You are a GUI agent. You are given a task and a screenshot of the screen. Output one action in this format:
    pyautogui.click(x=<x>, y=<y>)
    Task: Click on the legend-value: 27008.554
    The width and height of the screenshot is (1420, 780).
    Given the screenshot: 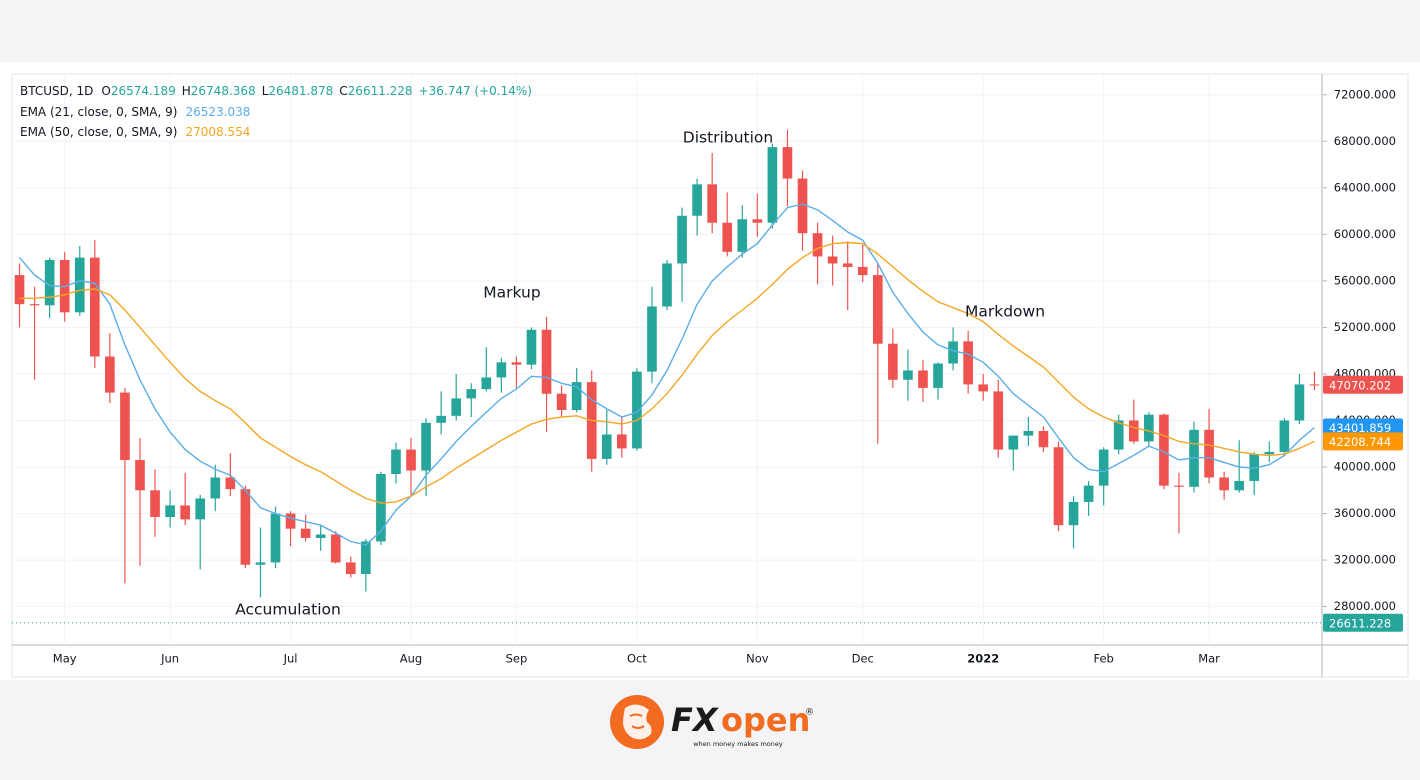 What is the action you would take?
    pyautogui.click(x=217, y=132)
    